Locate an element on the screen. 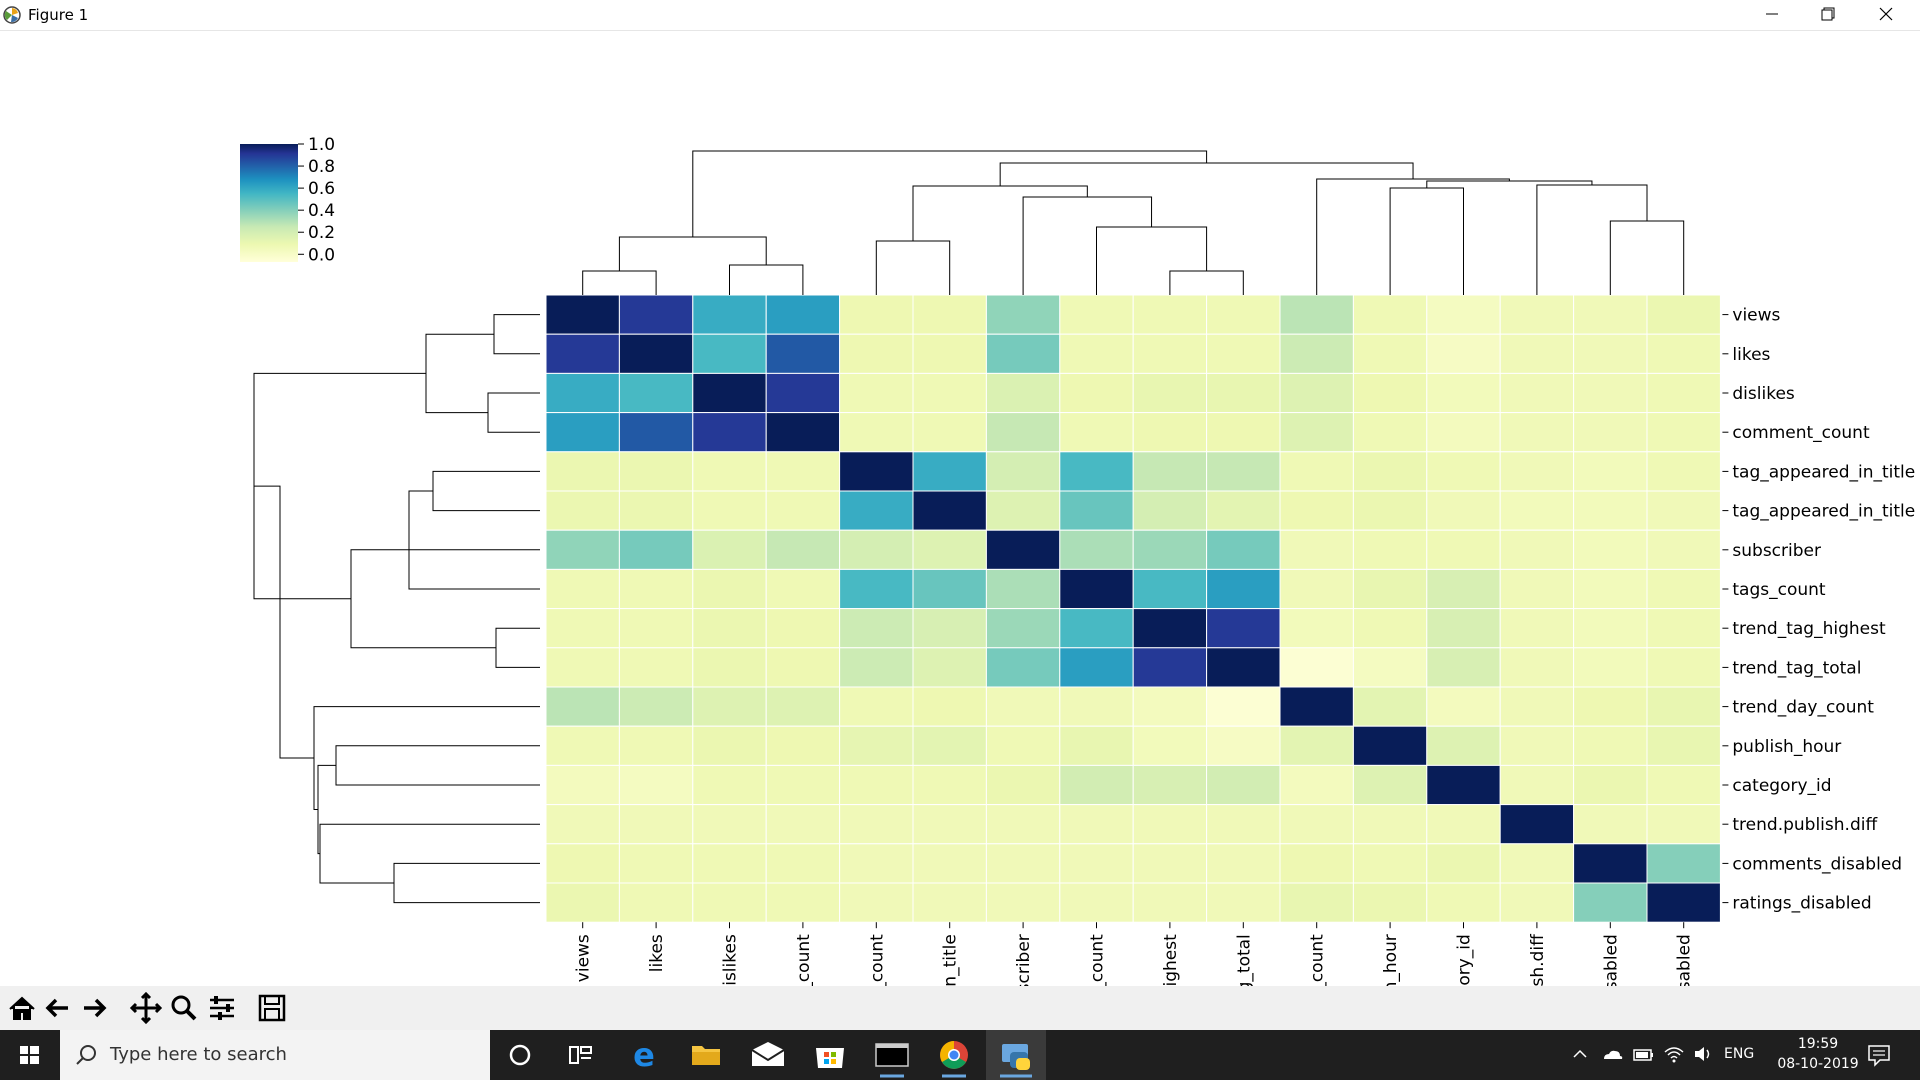 Image resolution: width=1920 pixels, height=1084 pixels. zoom-button is located at coordinates (184, 1008).